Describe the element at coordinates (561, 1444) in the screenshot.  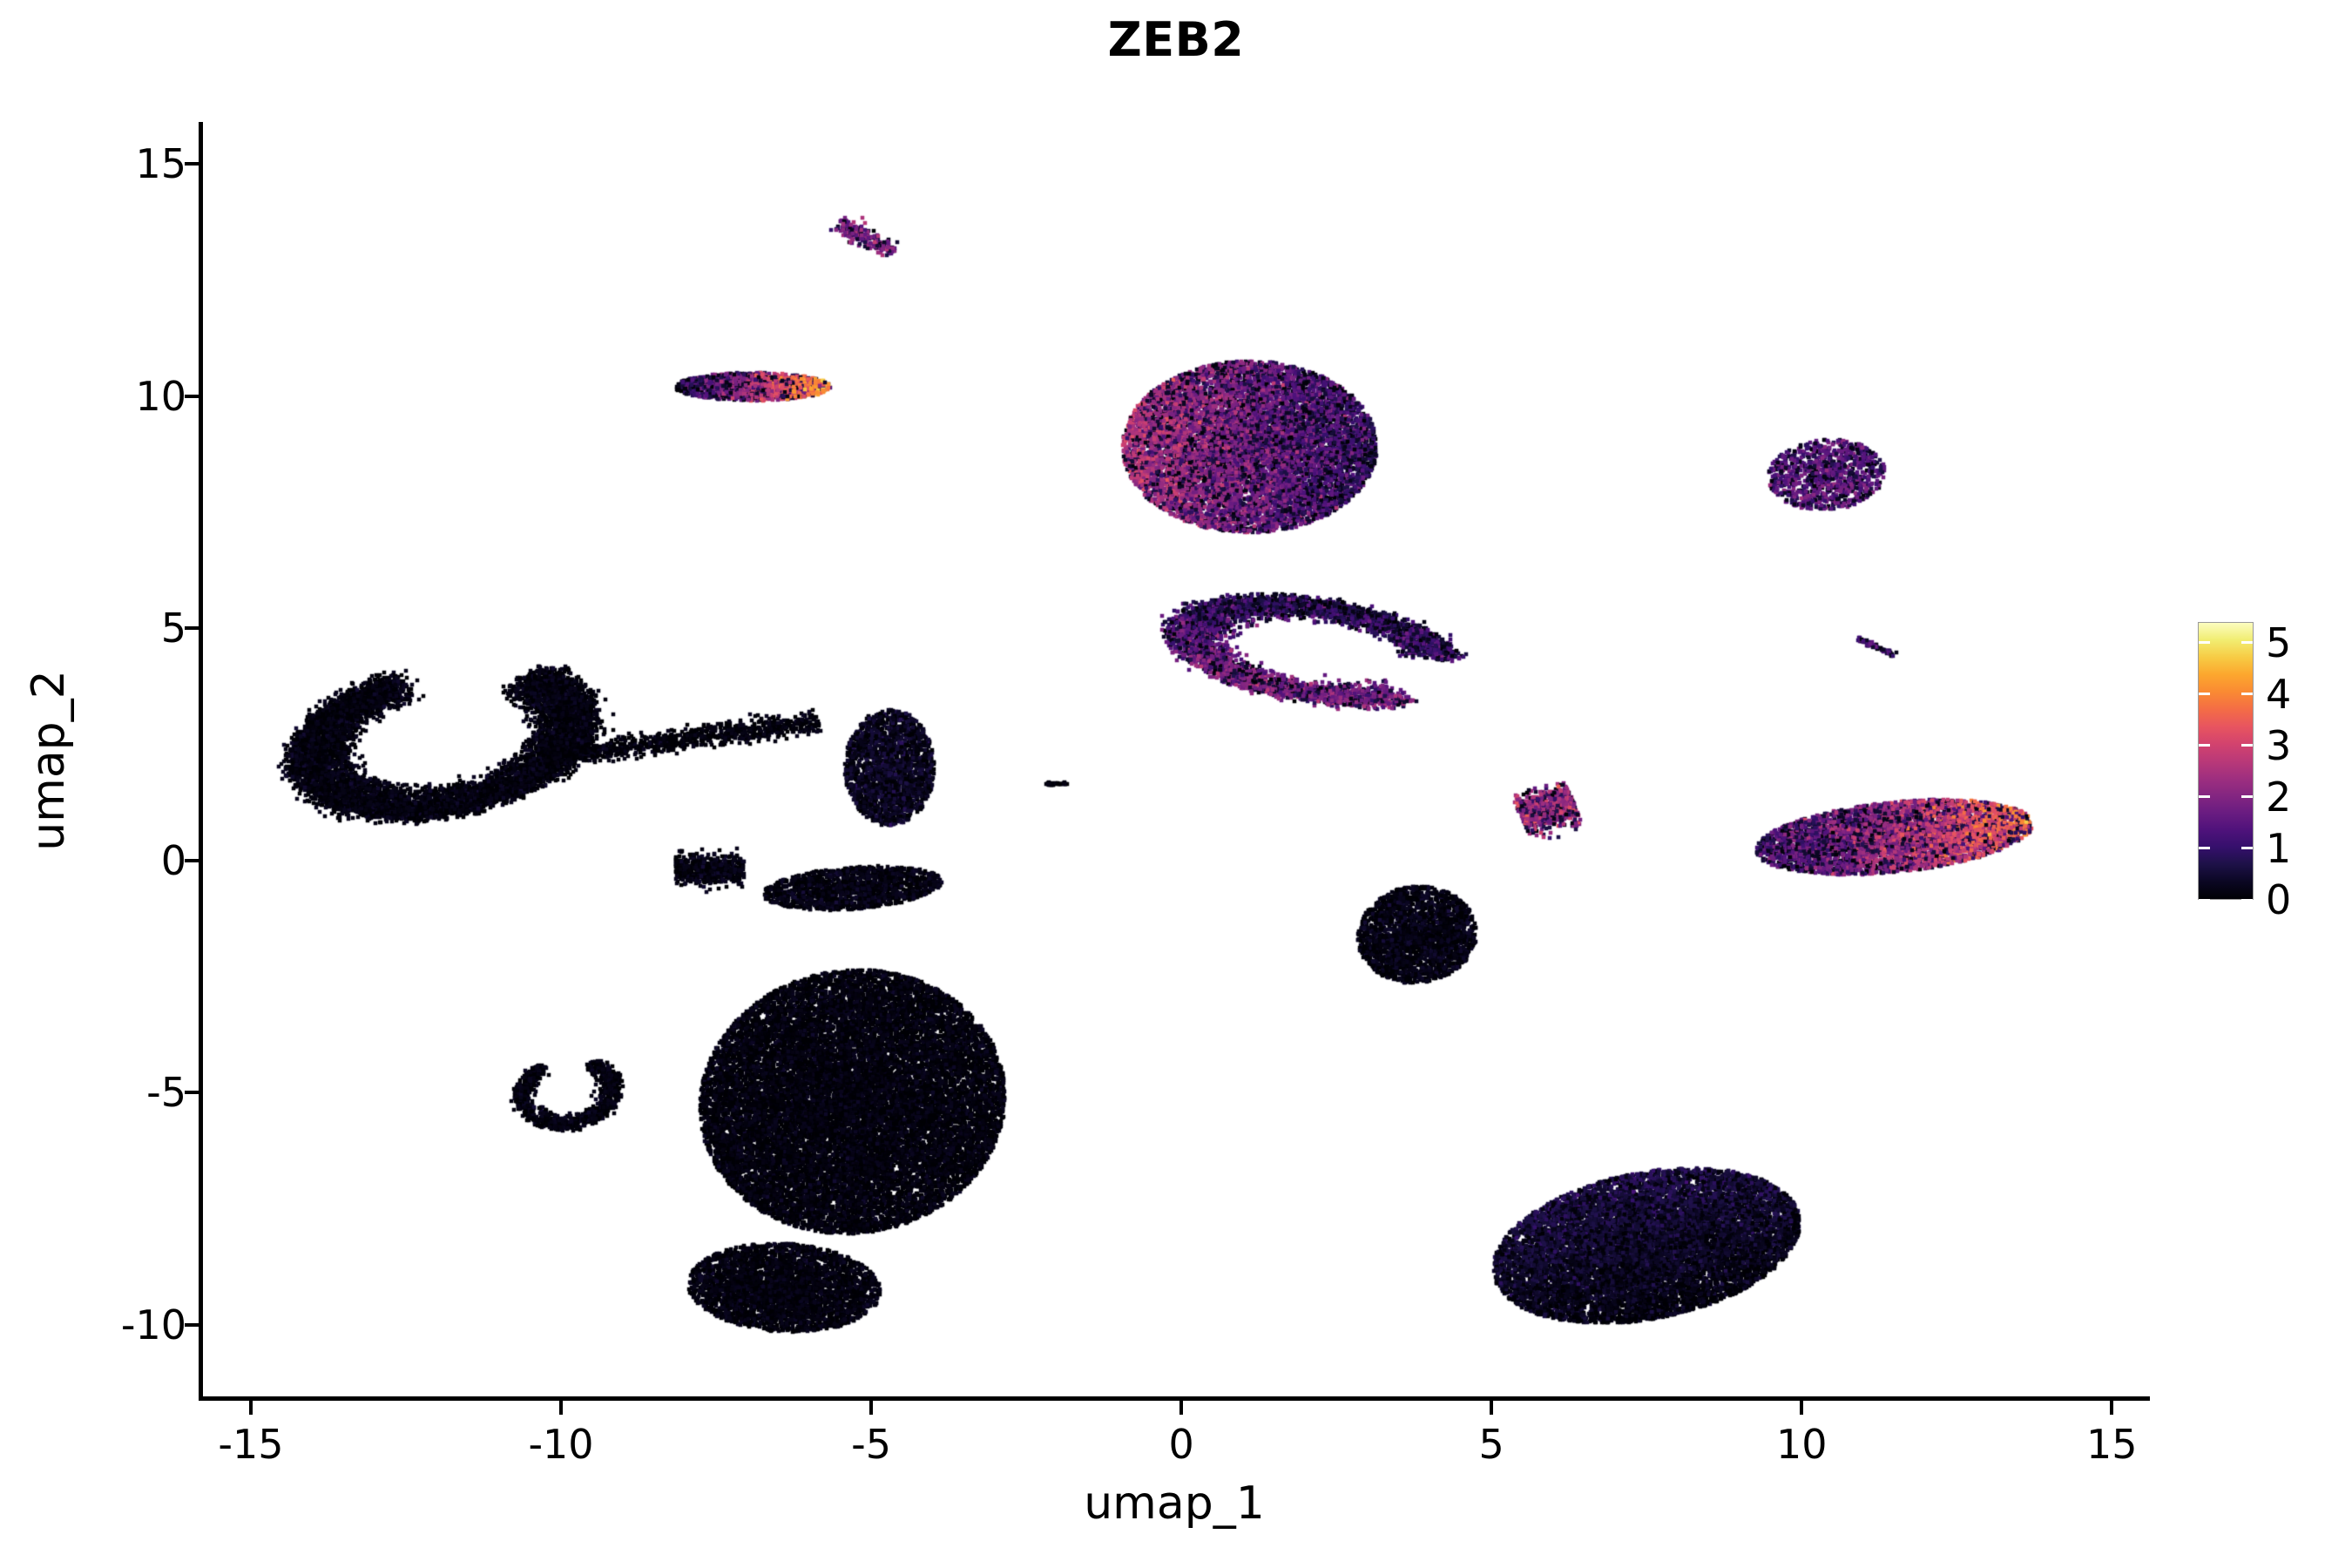
I see `x-tick-label: -10` at that location.